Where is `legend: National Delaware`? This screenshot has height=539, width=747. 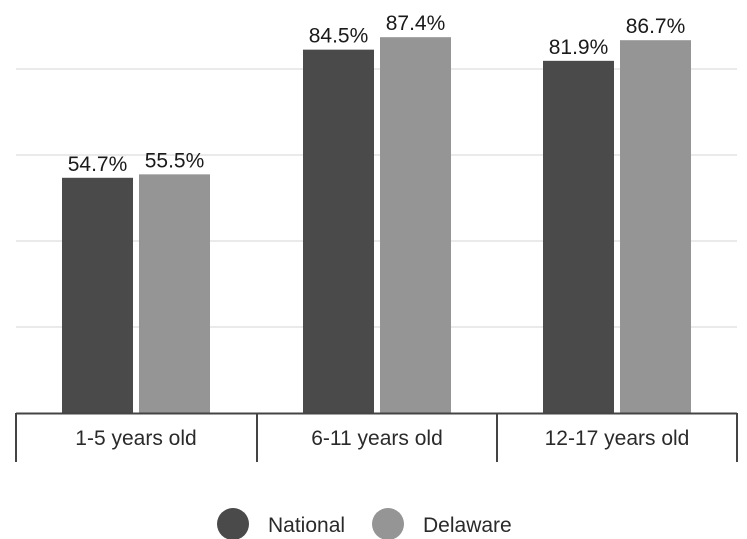
legend: National Delaware is located at coordinates (364, 523).